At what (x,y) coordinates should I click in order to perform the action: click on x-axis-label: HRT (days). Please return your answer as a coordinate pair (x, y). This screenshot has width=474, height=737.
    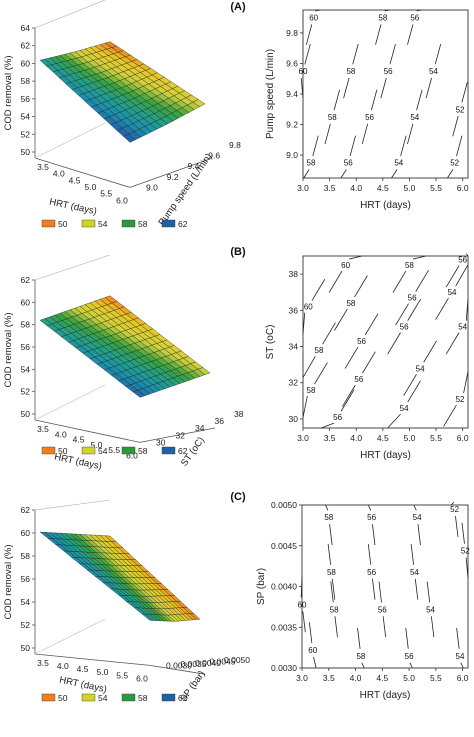
    Looking at the image, I should click on (385, 695).